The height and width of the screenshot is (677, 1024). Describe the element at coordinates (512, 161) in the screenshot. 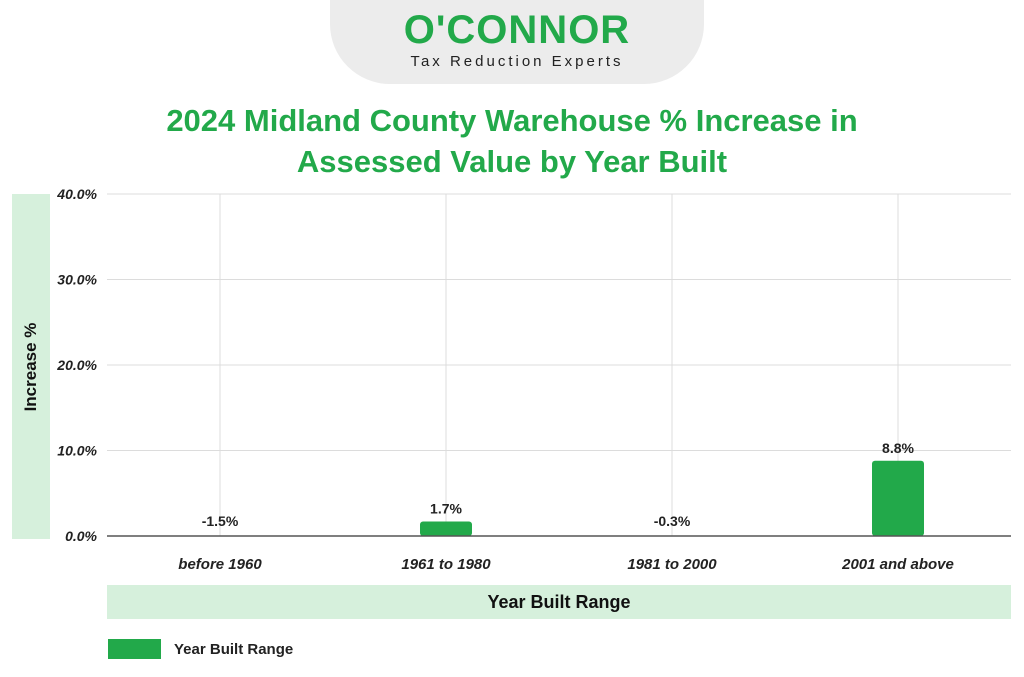

I see `chart-title-line-2: Assessed Value by Year Built` at that location.